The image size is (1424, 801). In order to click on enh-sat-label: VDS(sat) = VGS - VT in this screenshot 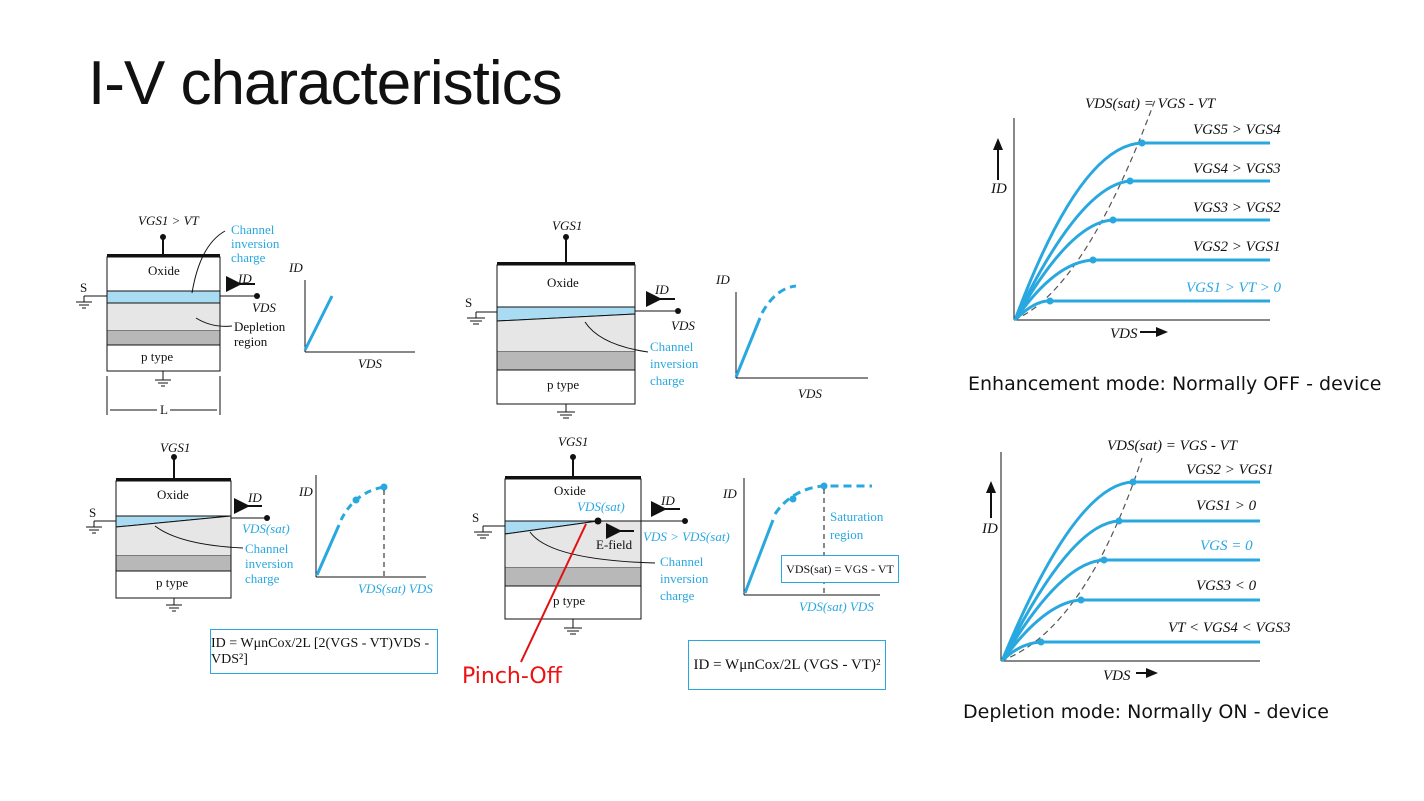, I will do `click(1151, 104)`.